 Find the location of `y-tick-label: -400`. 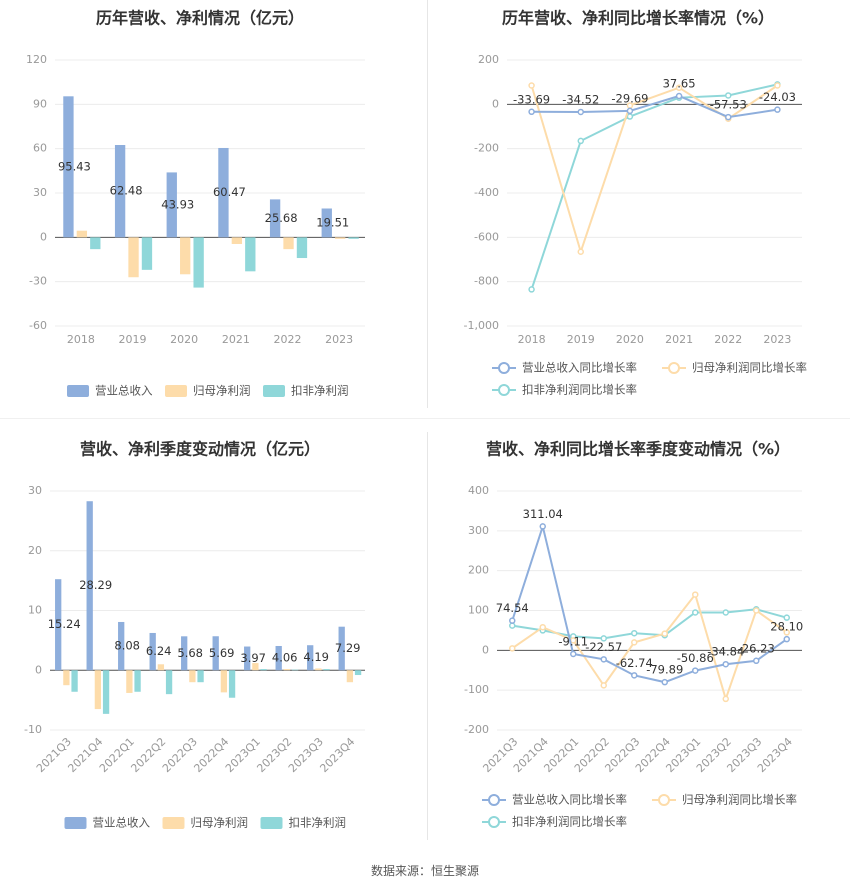

y-tick-label: -400 is located at coordinates (486, 192).